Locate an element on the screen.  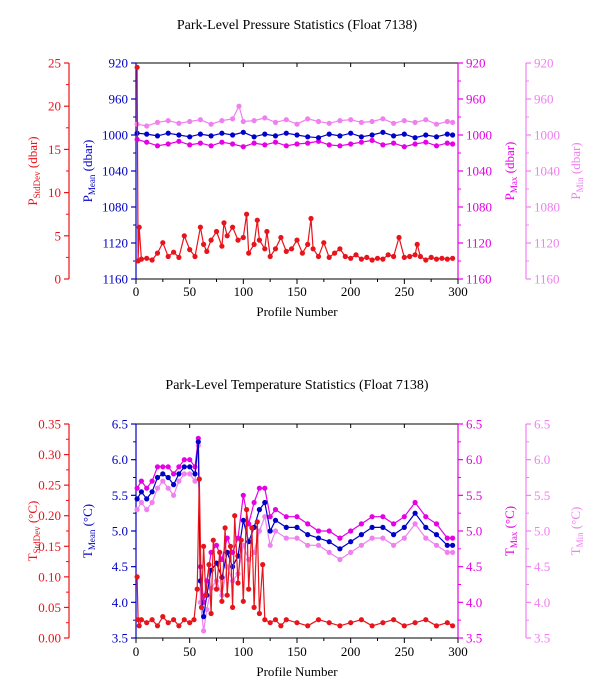
y-axis-min: 3.5 4.0 4.5 5.0 5.5 6.0 6.5 TMin (°C) is located at coordinates (555, 531).